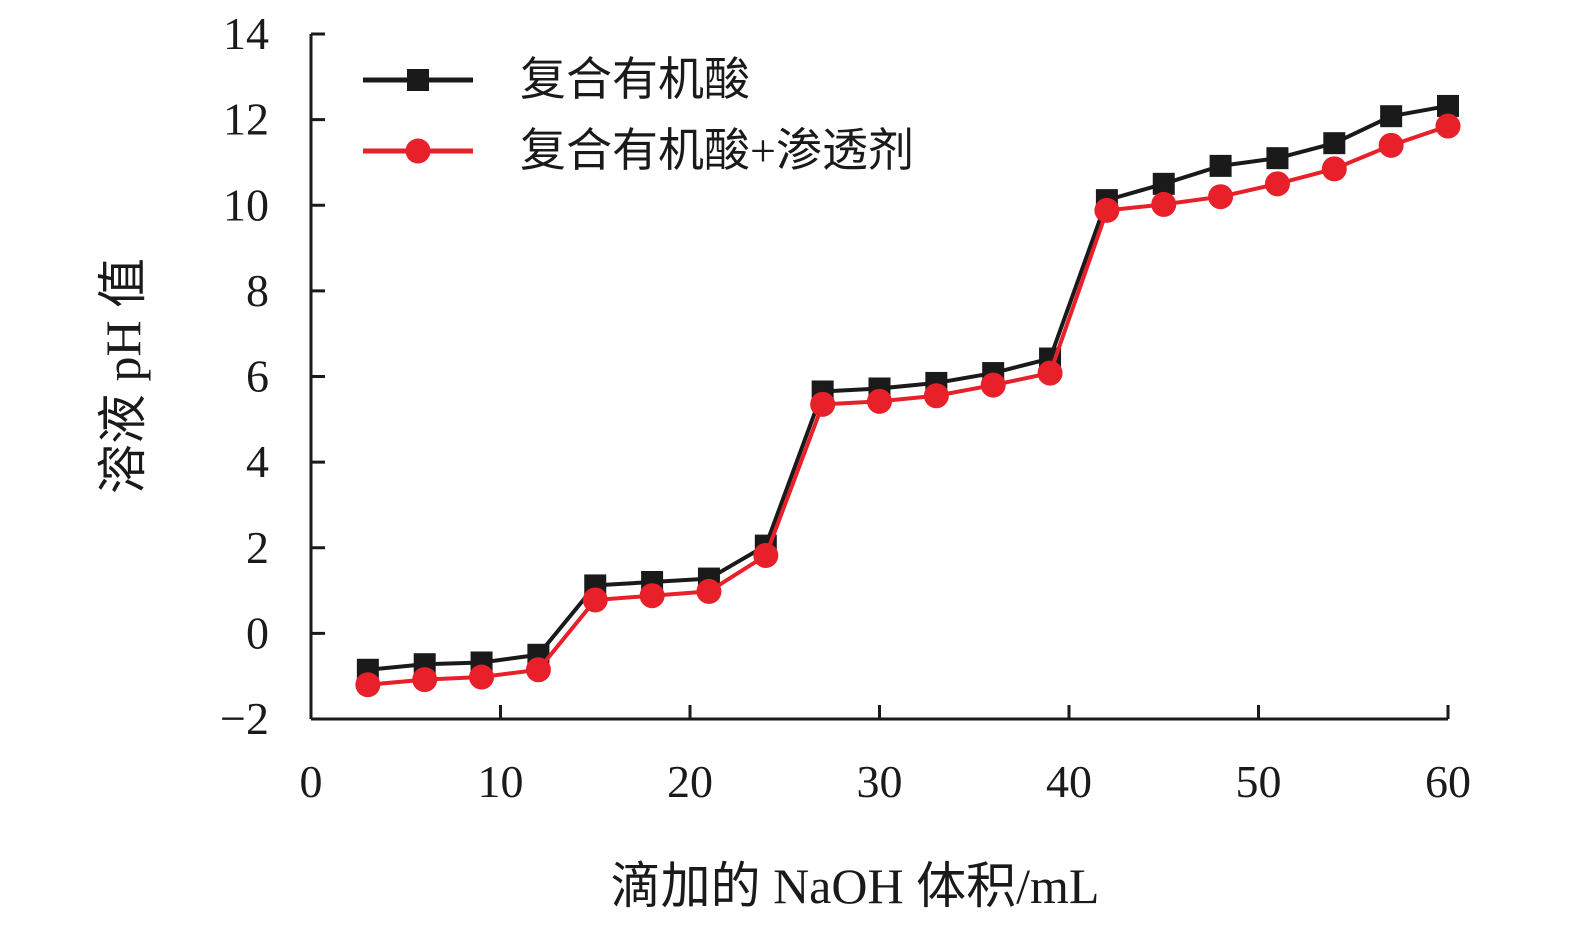 Image resolution: width=1575 pixels, height=926 pixels. What do you see at coordinates (123, 376) in the screenshot?
I see `y-axis-title: 溶液 pH 值` at bounding box center [123, 376].